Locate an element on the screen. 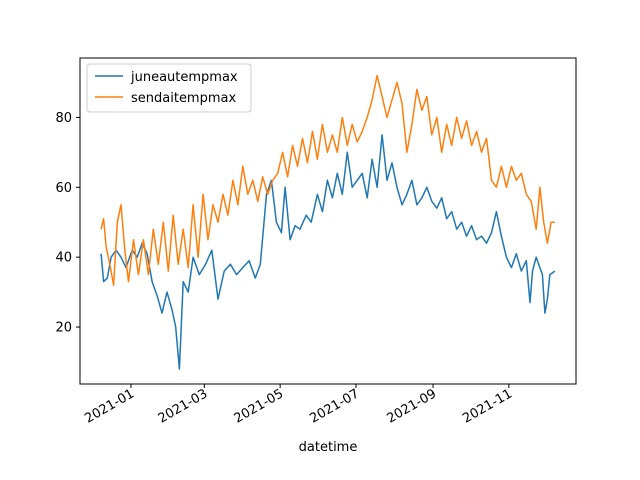  legend-box is located at coordinates (169, 88).